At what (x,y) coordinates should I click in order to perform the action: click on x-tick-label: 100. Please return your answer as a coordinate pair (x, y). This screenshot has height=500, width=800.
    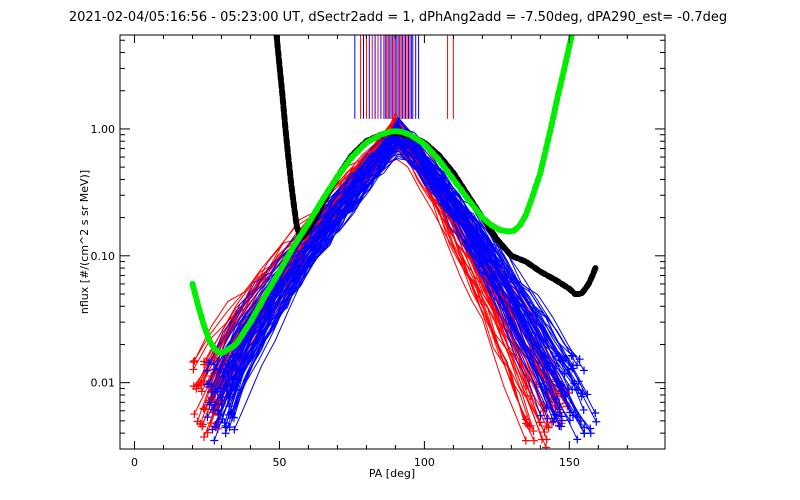
    Looking at the image, I should click on (424, 462).